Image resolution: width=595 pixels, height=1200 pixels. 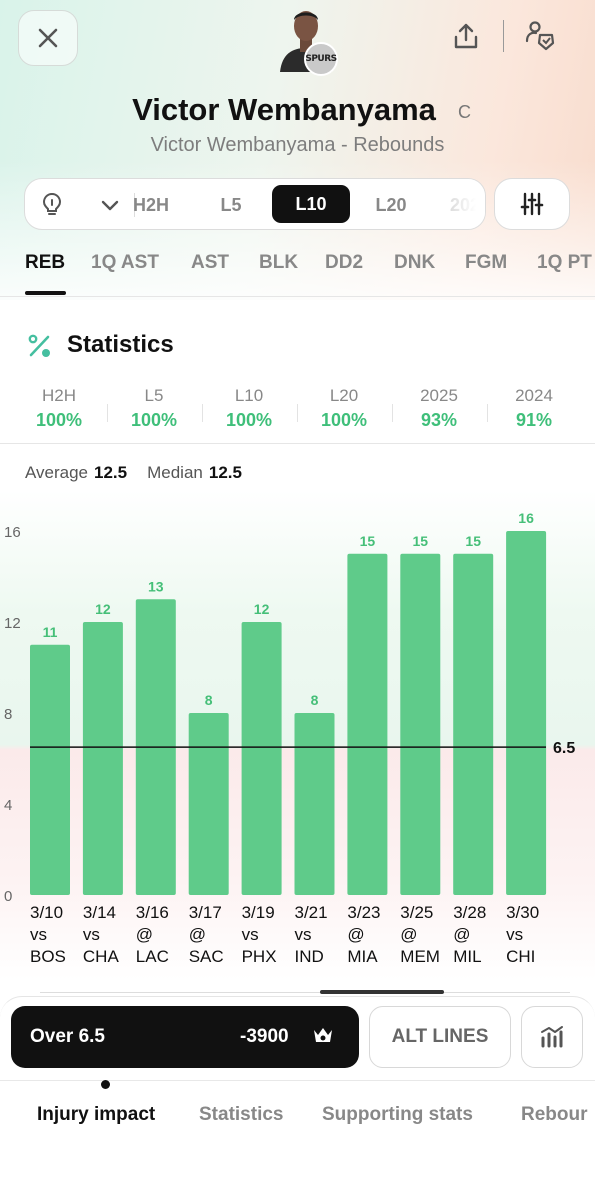 What do you see at coordinates (440, 1037) in the screenshot?
I see `alt-lines-button: ALT LINES` at bounding box center [440, 1037].